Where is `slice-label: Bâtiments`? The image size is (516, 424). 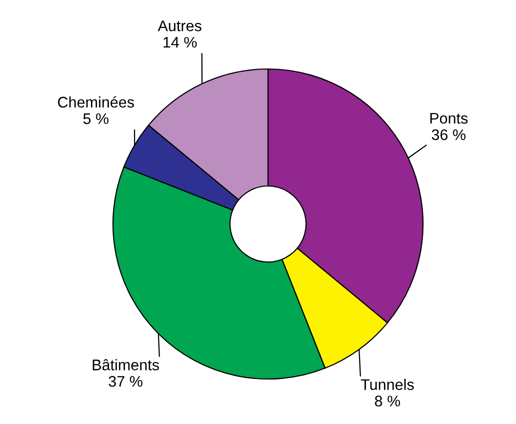
slice-label: Bâtiments is located at coordinates (125, 364).